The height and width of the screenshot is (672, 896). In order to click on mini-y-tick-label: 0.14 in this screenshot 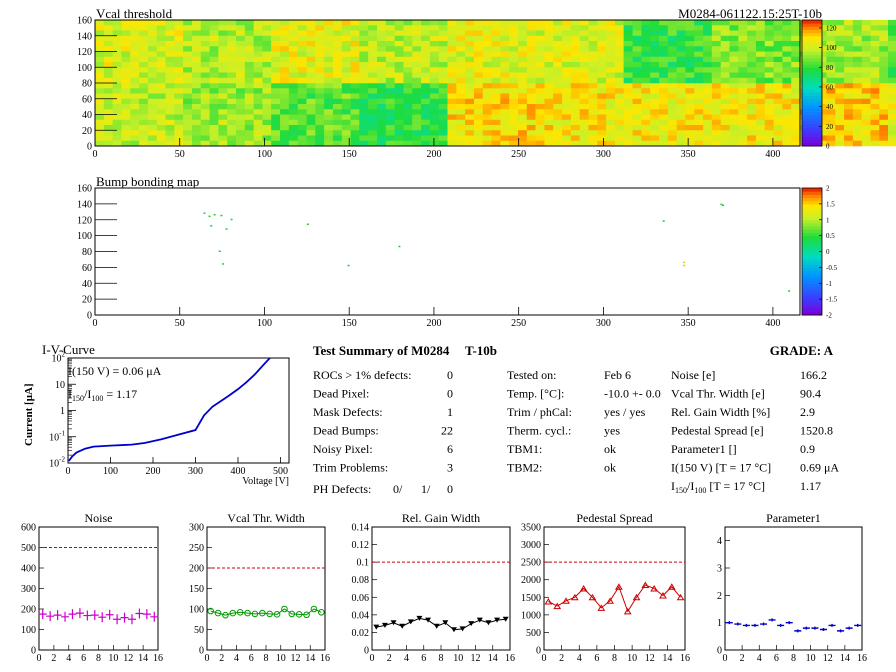, I will do `click(361, 528)`.